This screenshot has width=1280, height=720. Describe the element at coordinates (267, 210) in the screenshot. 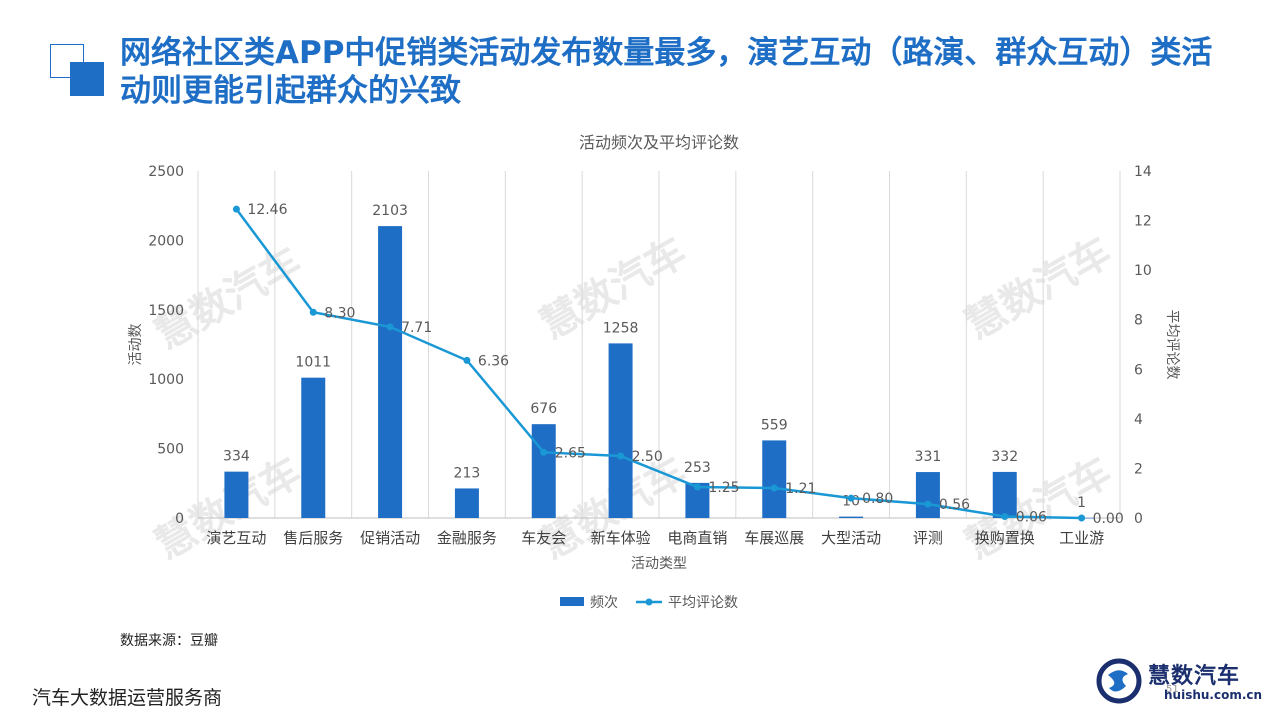

I see `line-data-label: 12.46` at that location.